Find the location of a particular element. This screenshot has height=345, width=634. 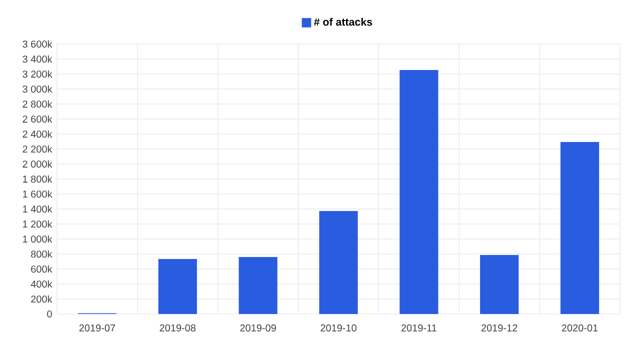

y-tick-label: 800k is located at coordinates (41, 254).